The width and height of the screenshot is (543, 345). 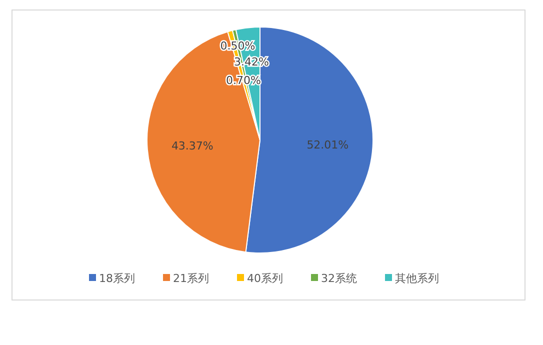 What do you see at coordinates (191, 278) in the screenshot?
I see `legend-label: 21系列` at bounding box center [191, 278].